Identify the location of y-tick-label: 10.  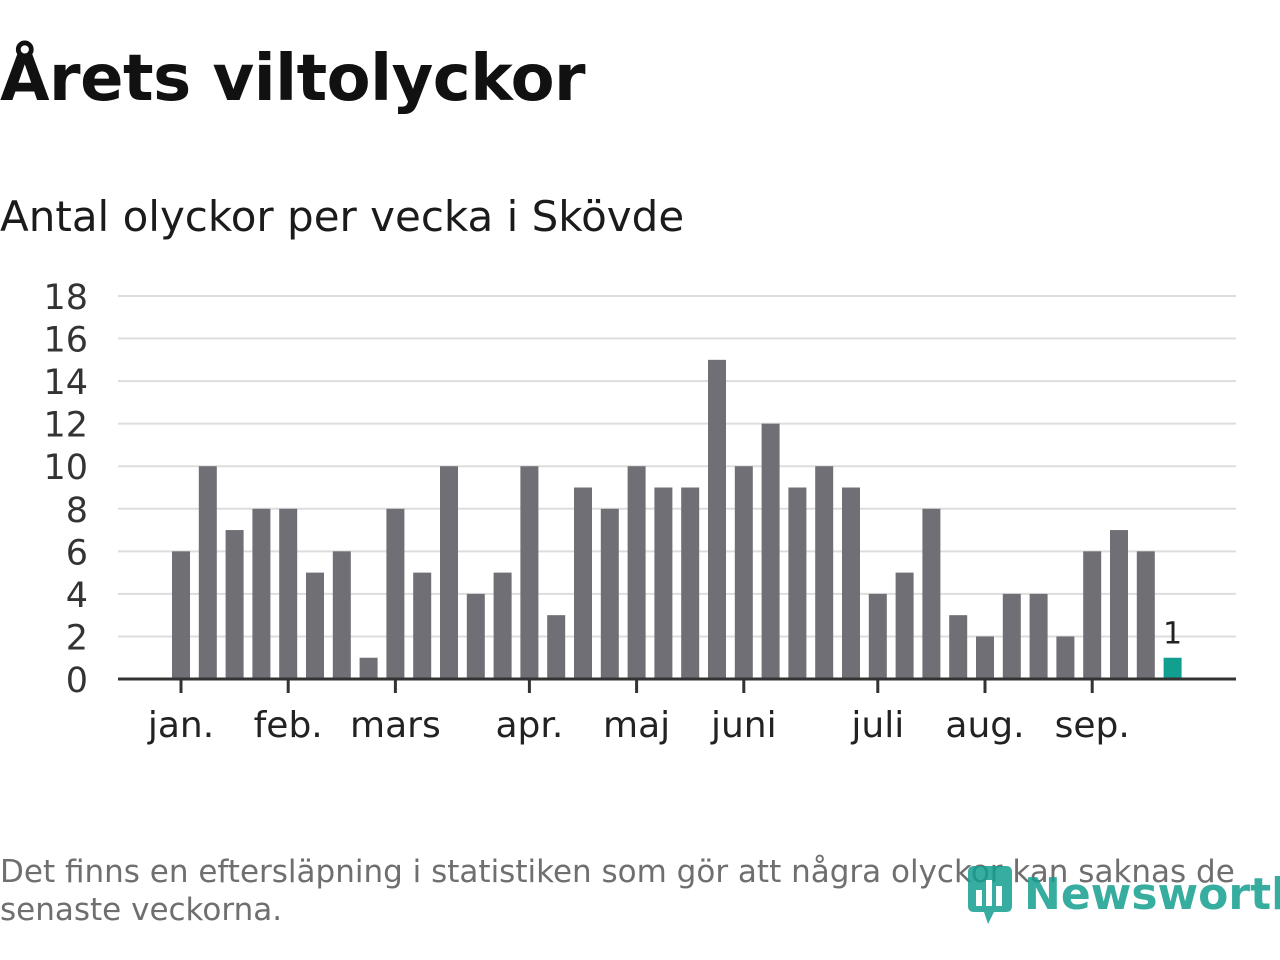
(65, 468).